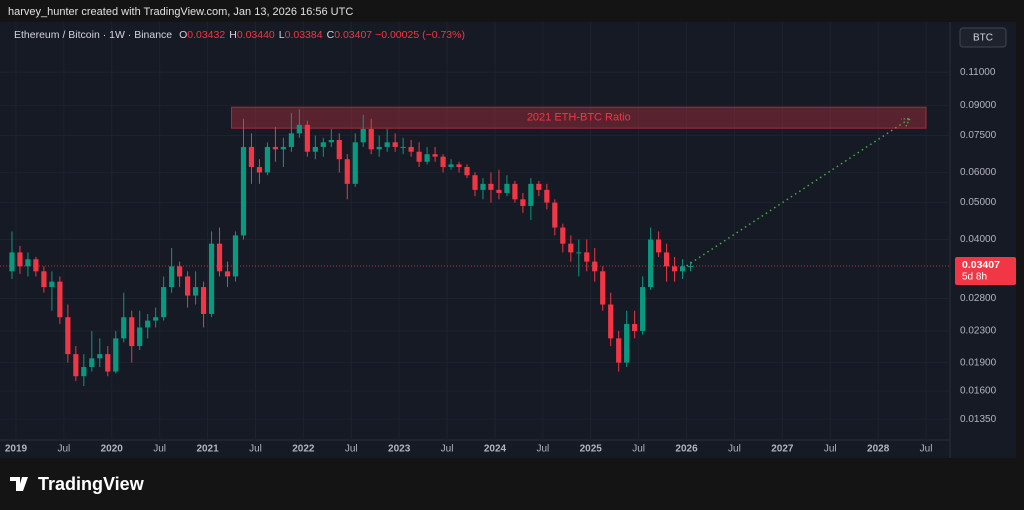  Describe the element at coordinates (281, 35) in the screenshot. I see `ohlc-key: L` at that location.